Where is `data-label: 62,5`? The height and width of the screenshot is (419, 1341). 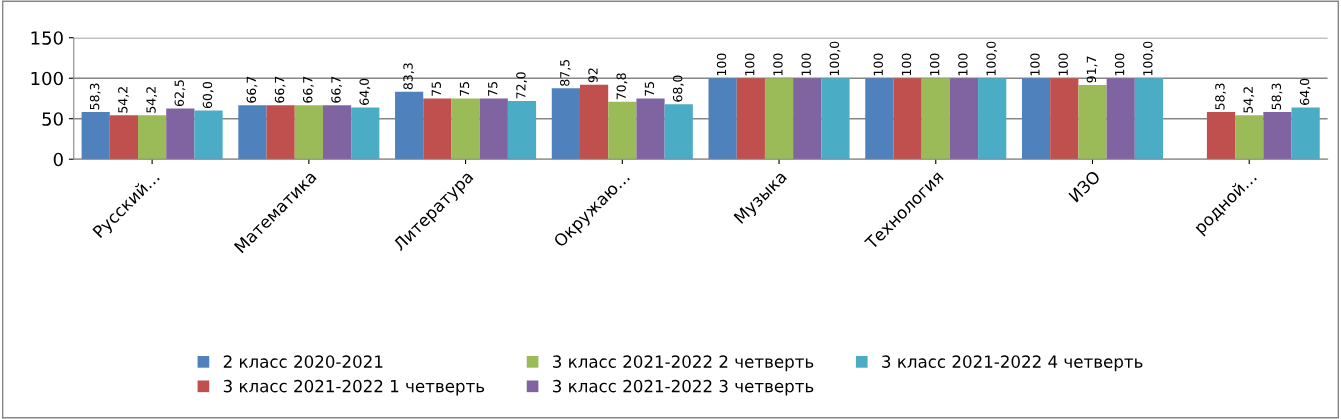
data-label: 62,5 is located at coordinates (180, 93).